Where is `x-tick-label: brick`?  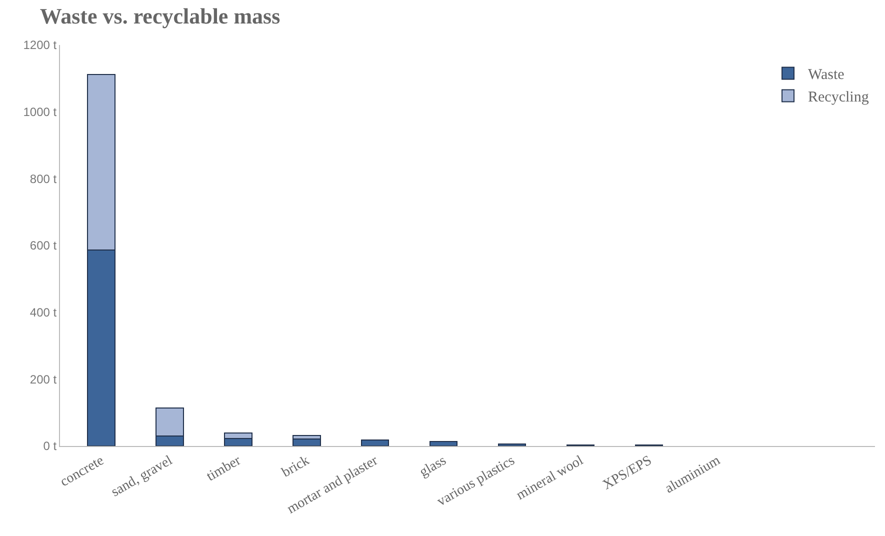 x-tick-label: brick is located at coordinates (296, 467).